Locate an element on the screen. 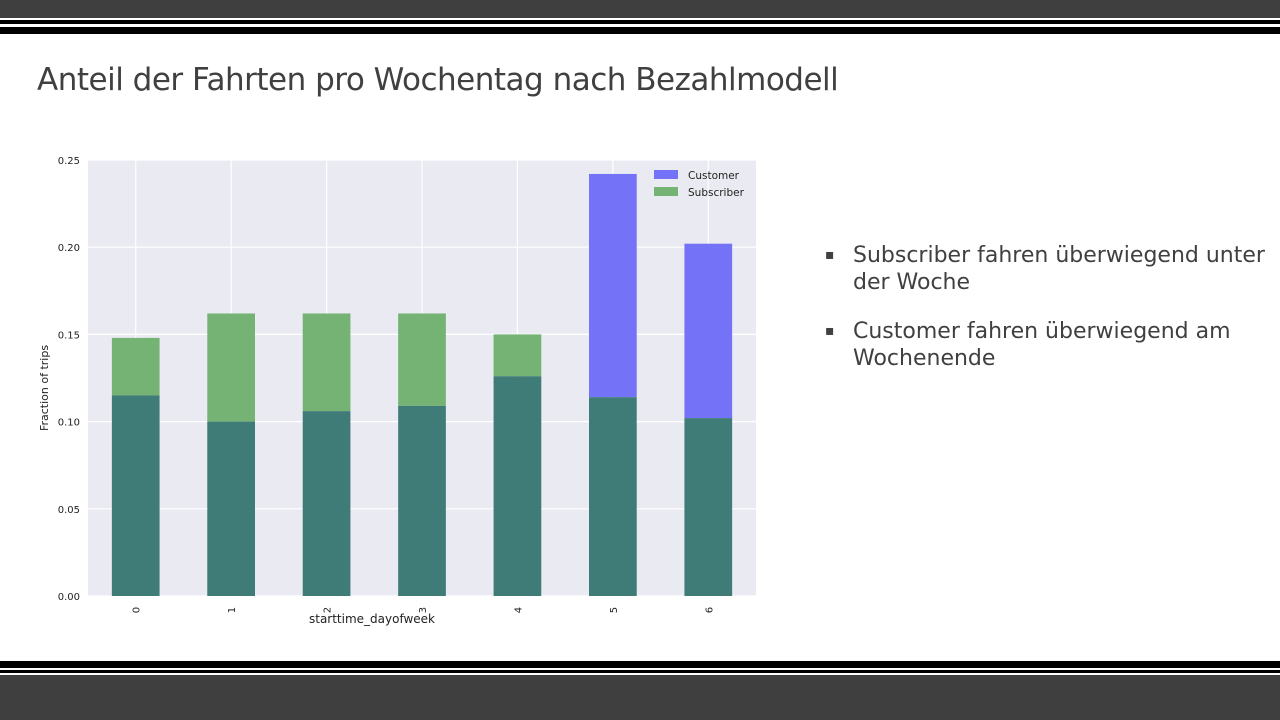 The height and width of the screenshot is (720, 1280). legend-label: Customer is located at coordinates (714, 176).